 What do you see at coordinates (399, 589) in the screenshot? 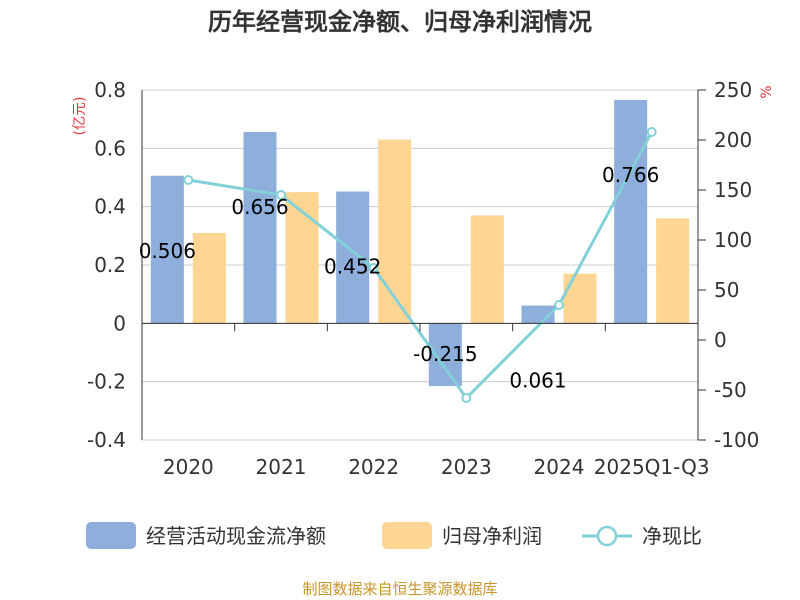
I see `source-note: 制图数据来自恒生聚源数据库` at bounding box center [399, 589].